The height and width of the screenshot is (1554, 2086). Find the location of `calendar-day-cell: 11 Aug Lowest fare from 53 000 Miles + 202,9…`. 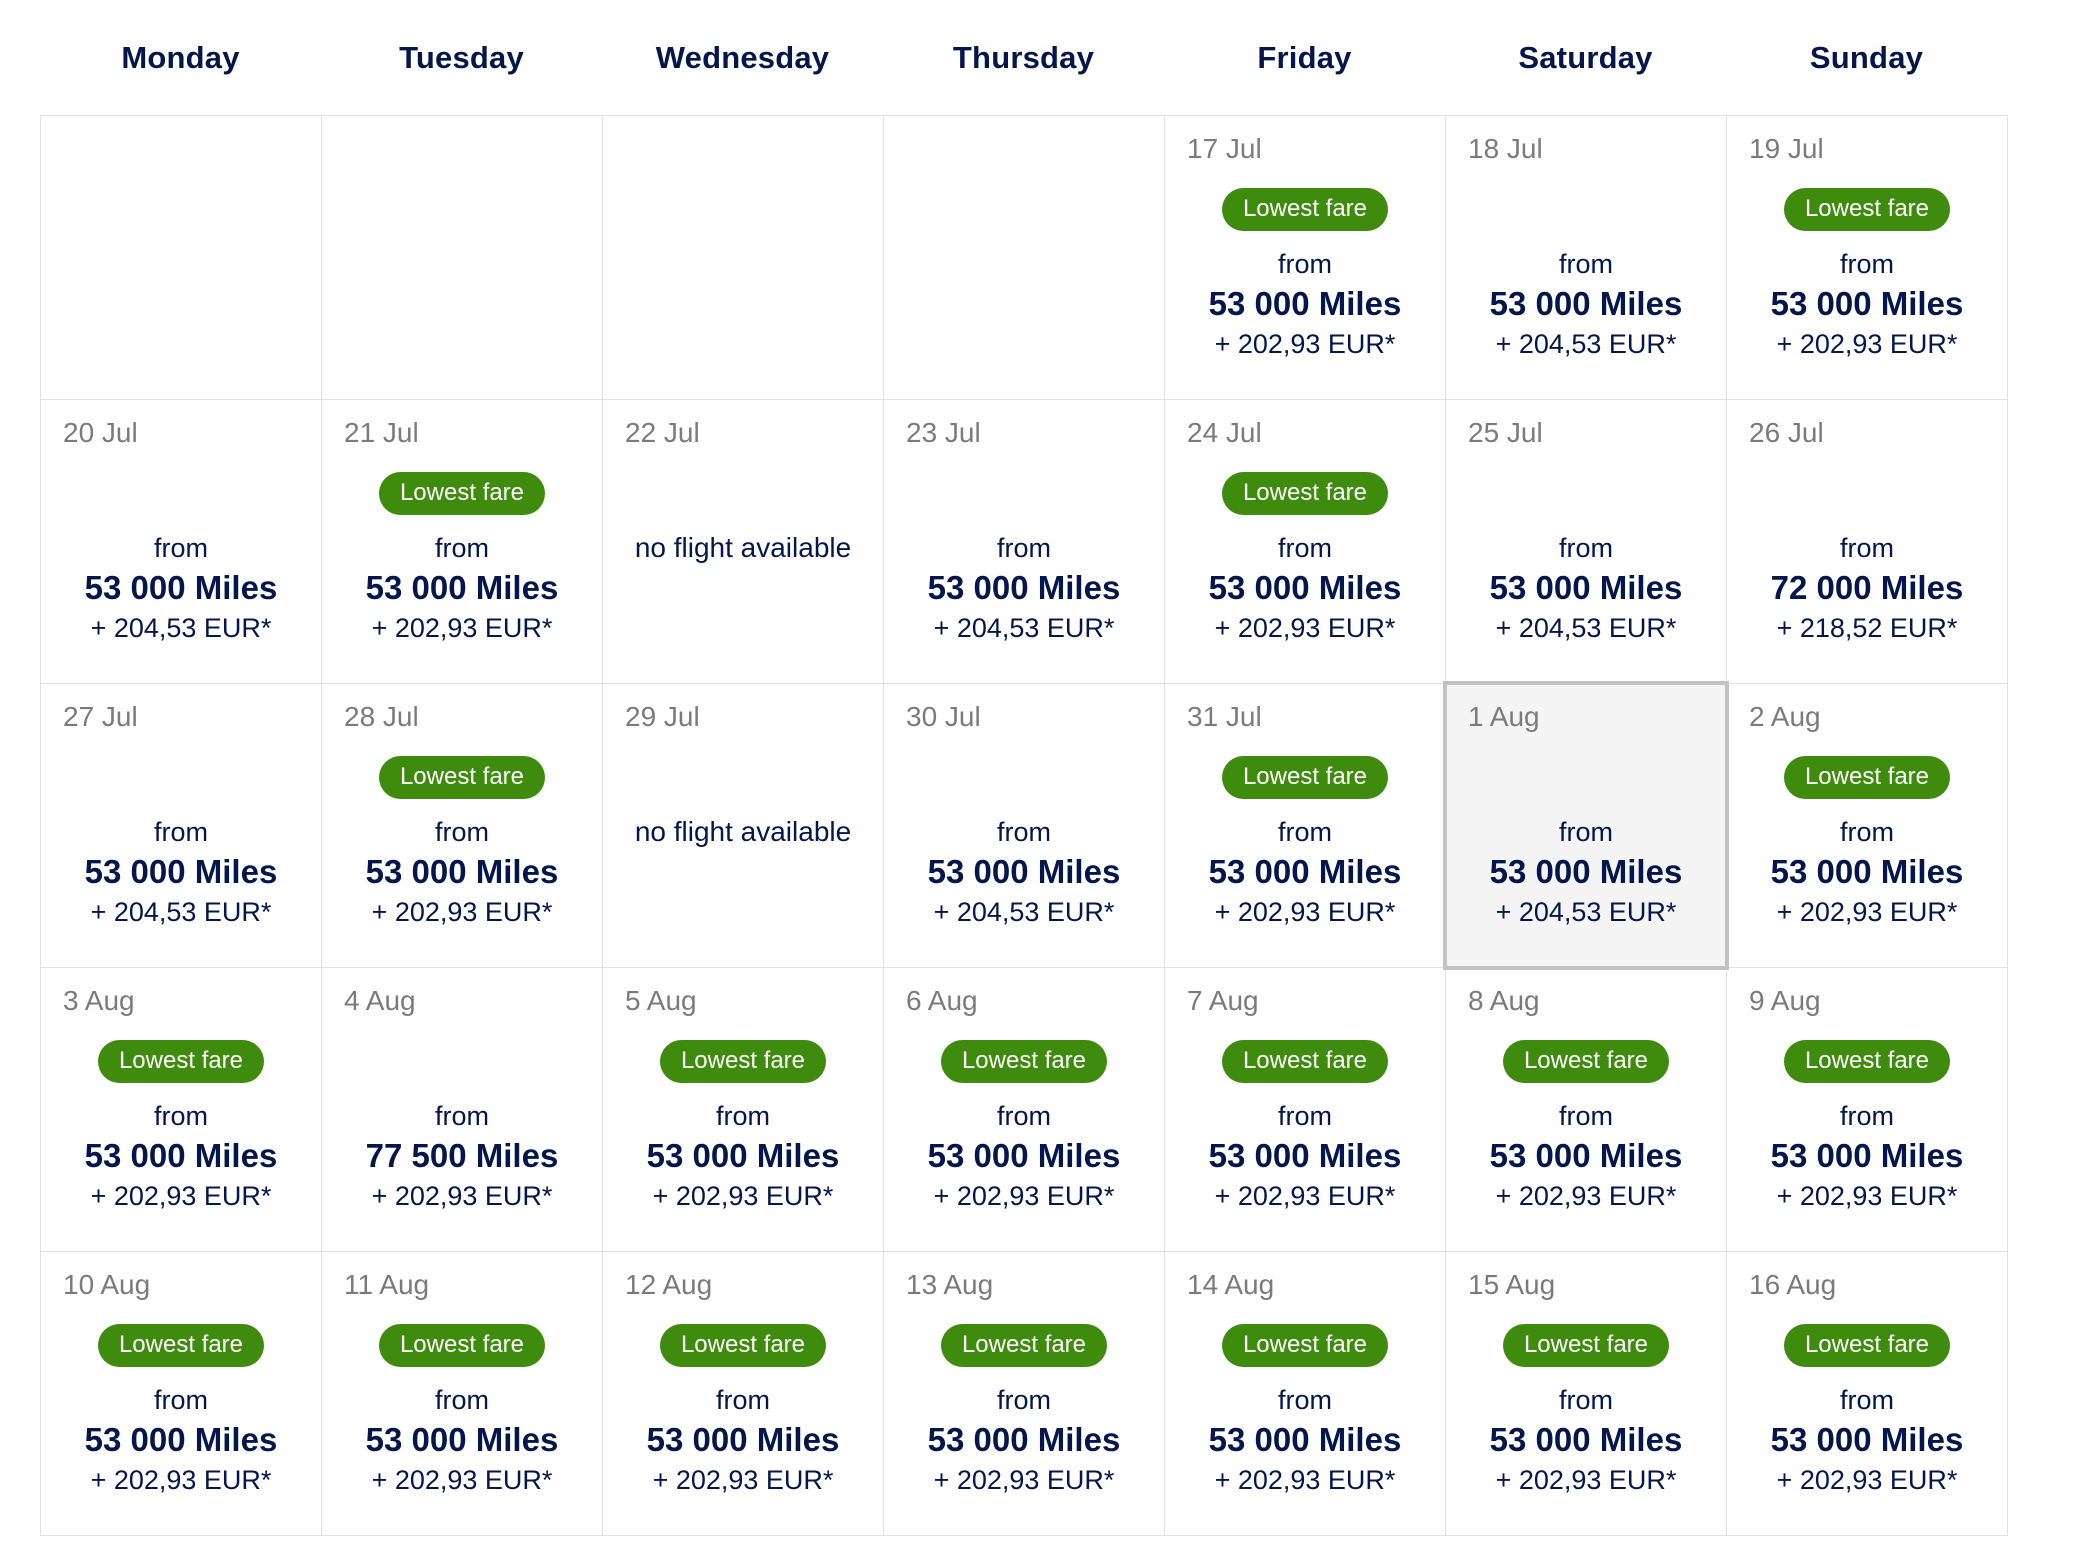

calendar-day-cell: 11 Aug Lowest fare from 53 000 Miles + 202,9… is located at coordinates (462, 1394).